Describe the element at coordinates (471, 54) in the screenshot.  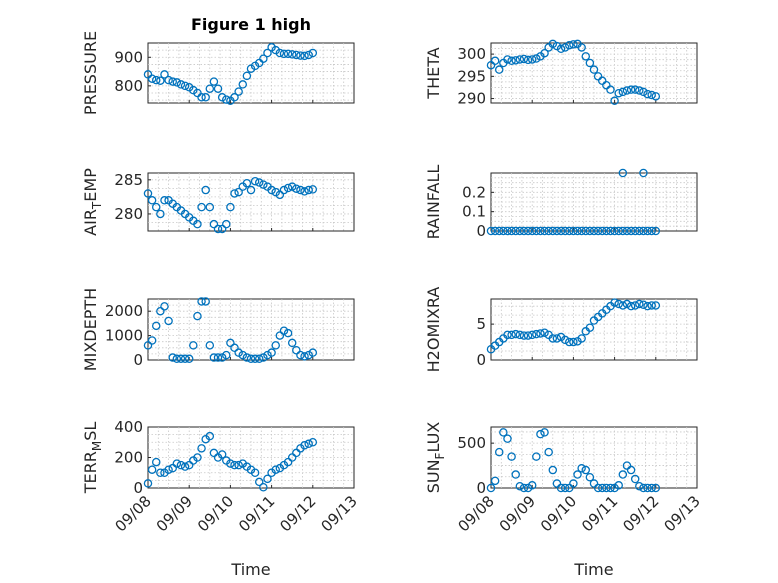
I see `y-tick-label: 300` at that location.